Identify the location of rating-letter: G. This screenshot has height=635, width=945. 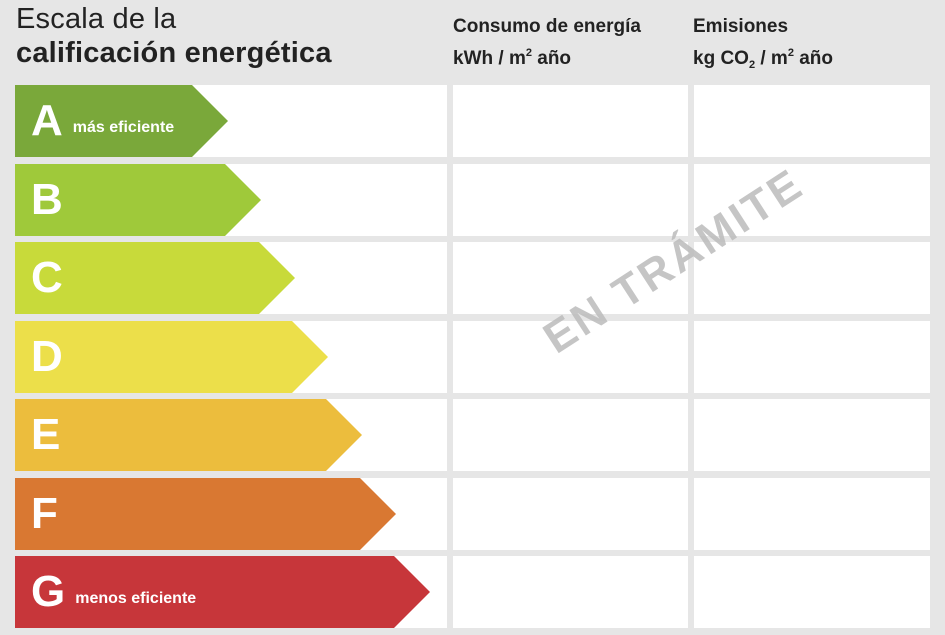
(48, 591).